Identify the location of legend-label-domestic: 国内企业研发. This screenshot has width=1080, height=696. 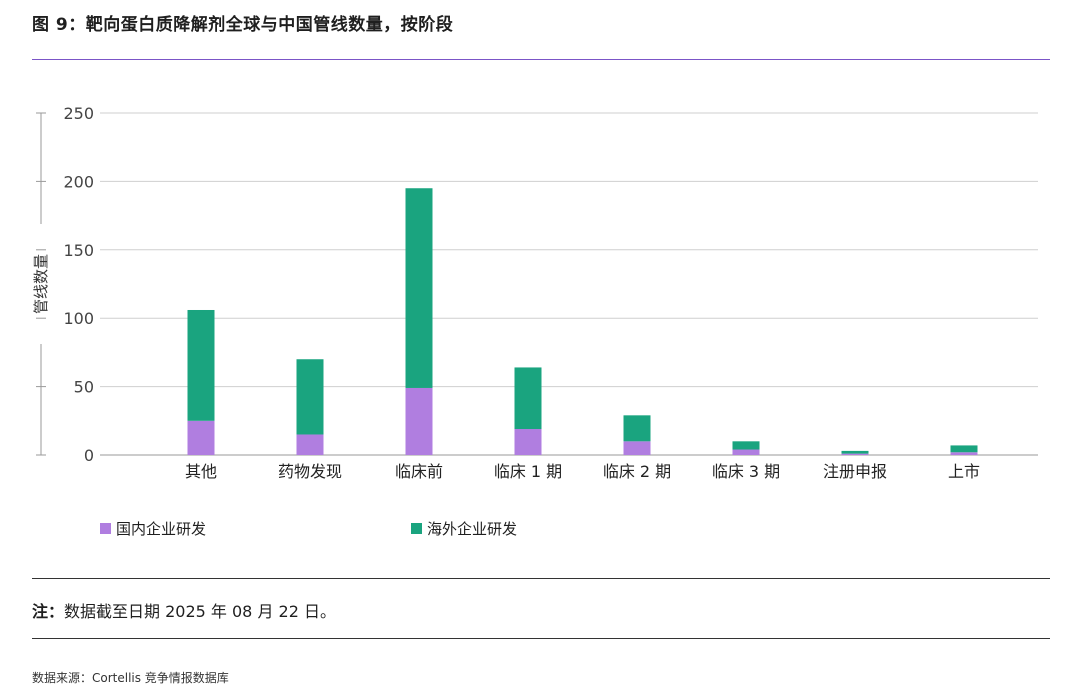
(161, 529).